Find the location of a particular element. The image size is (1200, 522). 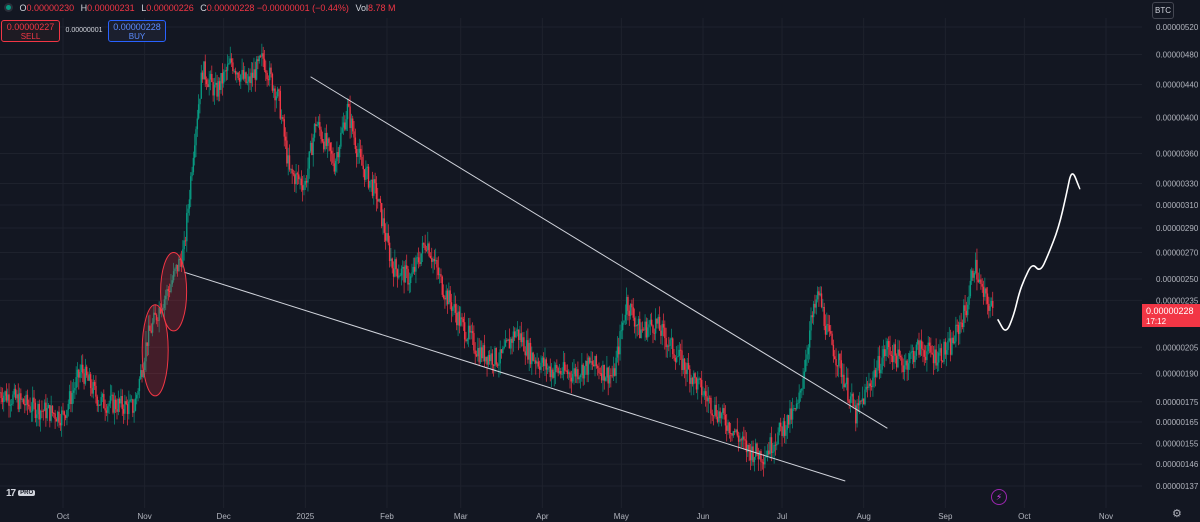

symbol-selector: BTC is located at coordinates (1163, 10).